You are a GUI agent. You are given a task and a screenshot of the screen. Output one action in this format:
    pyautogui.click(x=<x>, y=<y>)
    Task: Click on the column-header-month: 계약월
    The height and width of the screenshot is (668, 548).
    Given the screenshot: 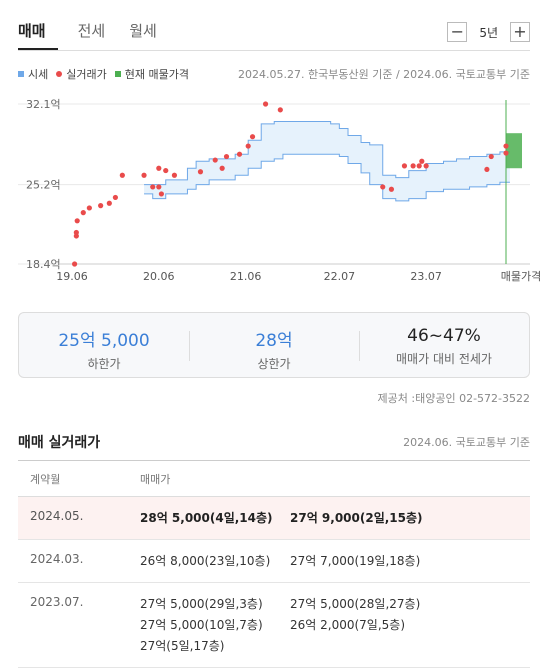 What is the action you would take?
    pyautogui.click(x=45, y=479)
    